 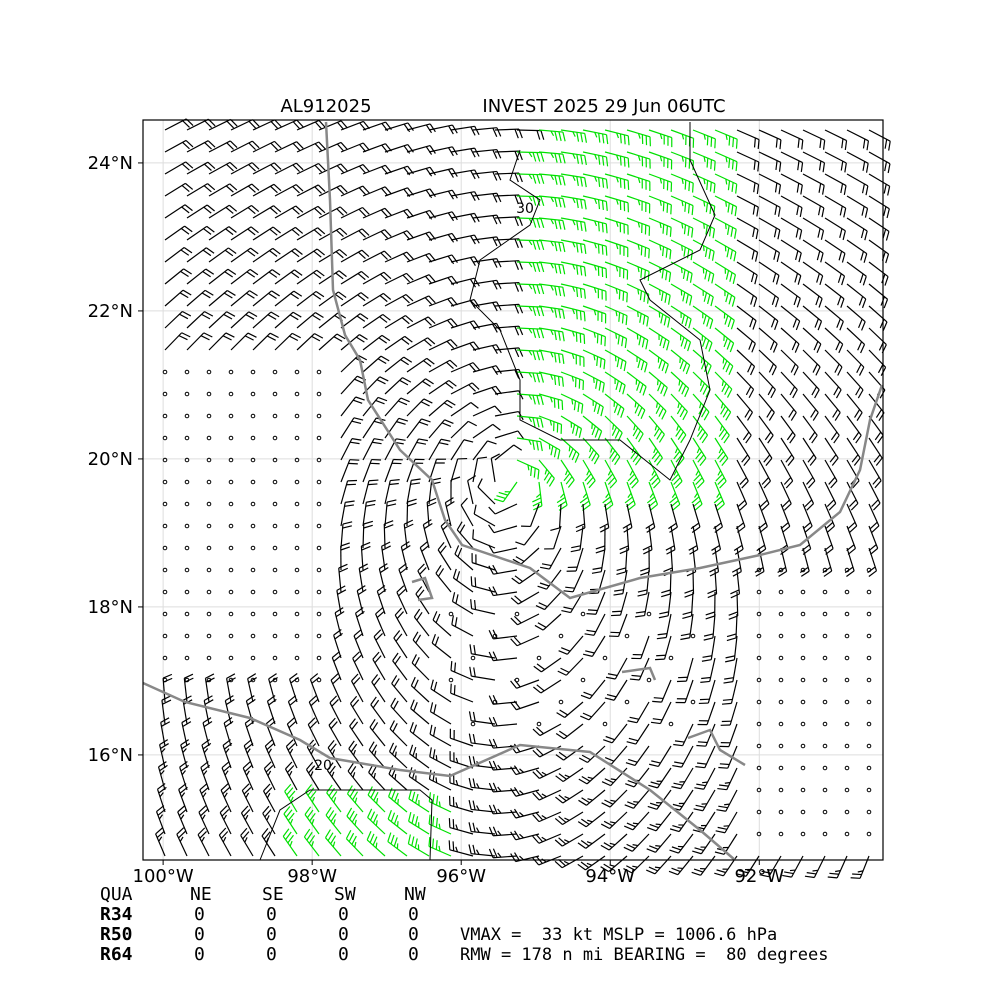 What do you see at coordinates (415, 894) in the screenshot?
I see `table-header: NW` at bounding box center [415, 894].